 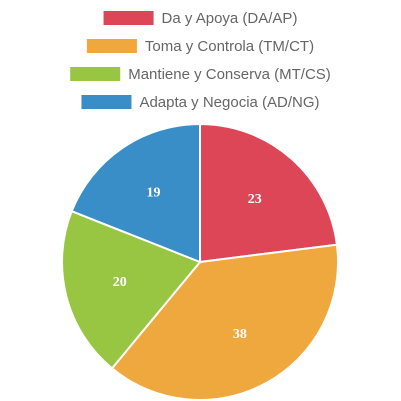 I want to click on legend-item: Adapta y Negocia (AD/NG), so click(x=200, y=102).